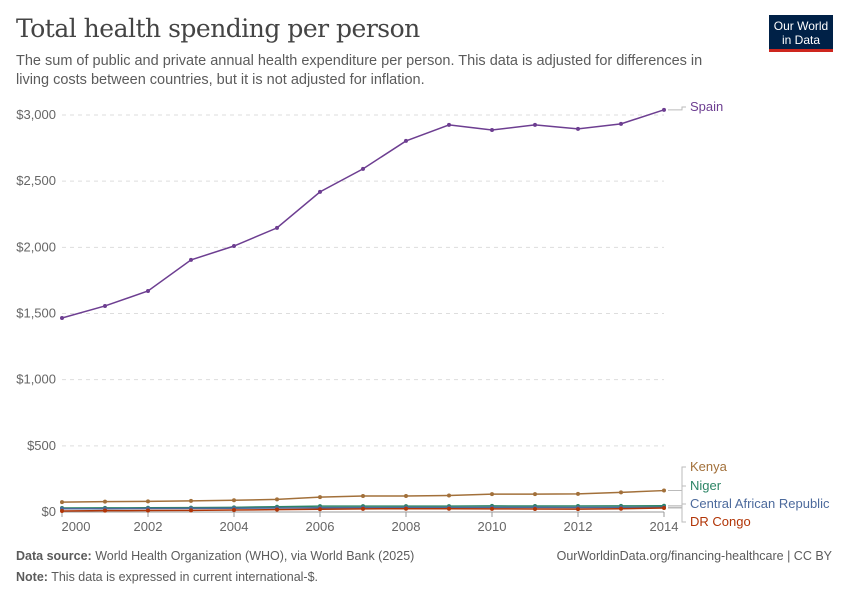 The width and height of the screenshot is (850, 600). Describe the element at coordinates (709, 466) in the screenshot. I see `series-label: Kenya` at that location.